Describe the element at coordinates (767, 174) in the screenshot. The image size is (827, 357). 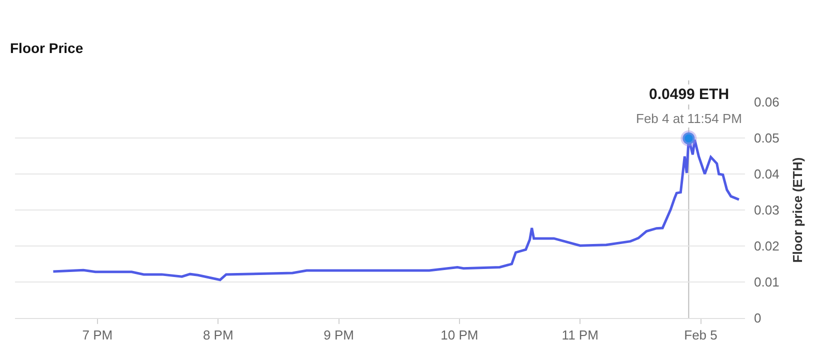
I see `y-tick-label: 0.04` at that location.